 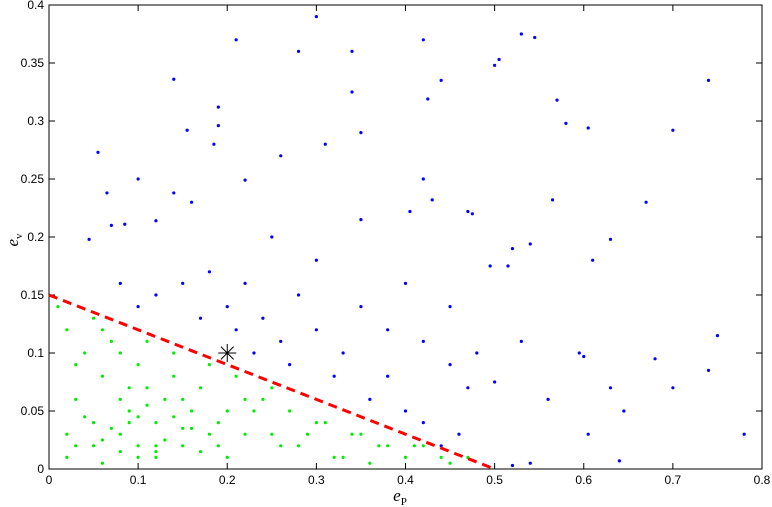 I want to click on x-axis-label: eP, so click(x=400, y=496).